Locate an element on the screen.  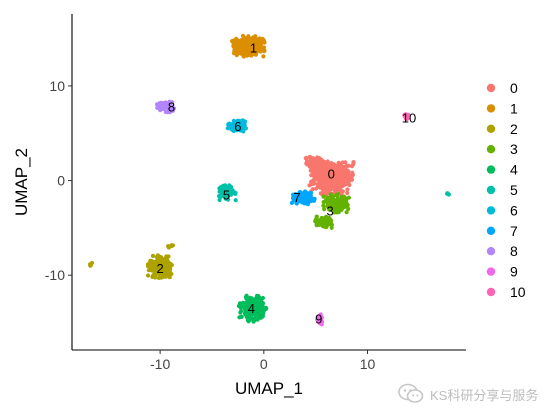
legend-label-2: 2 is located at coordinates (514, 129).